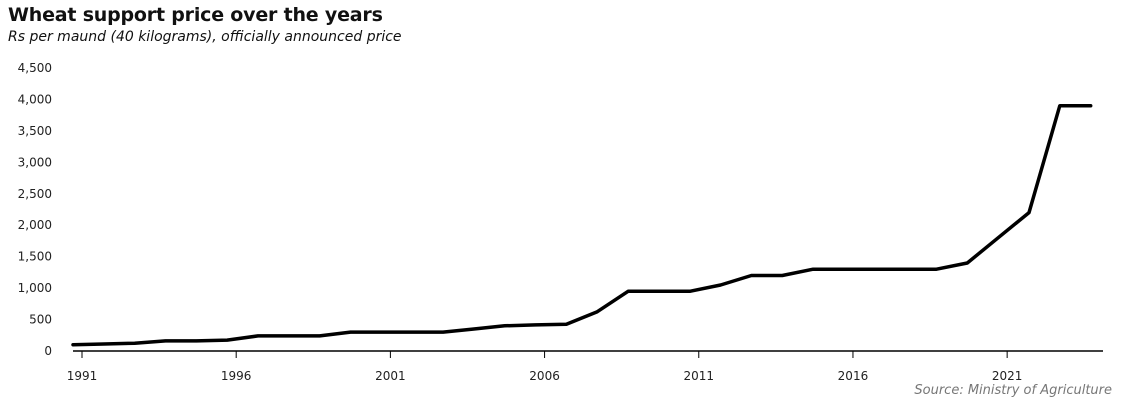 This screenshot has height=406, width=1122. Describe the element at coordinates (853, 376) in the screenshot. I see `x-tick-label: 2016` at that location.